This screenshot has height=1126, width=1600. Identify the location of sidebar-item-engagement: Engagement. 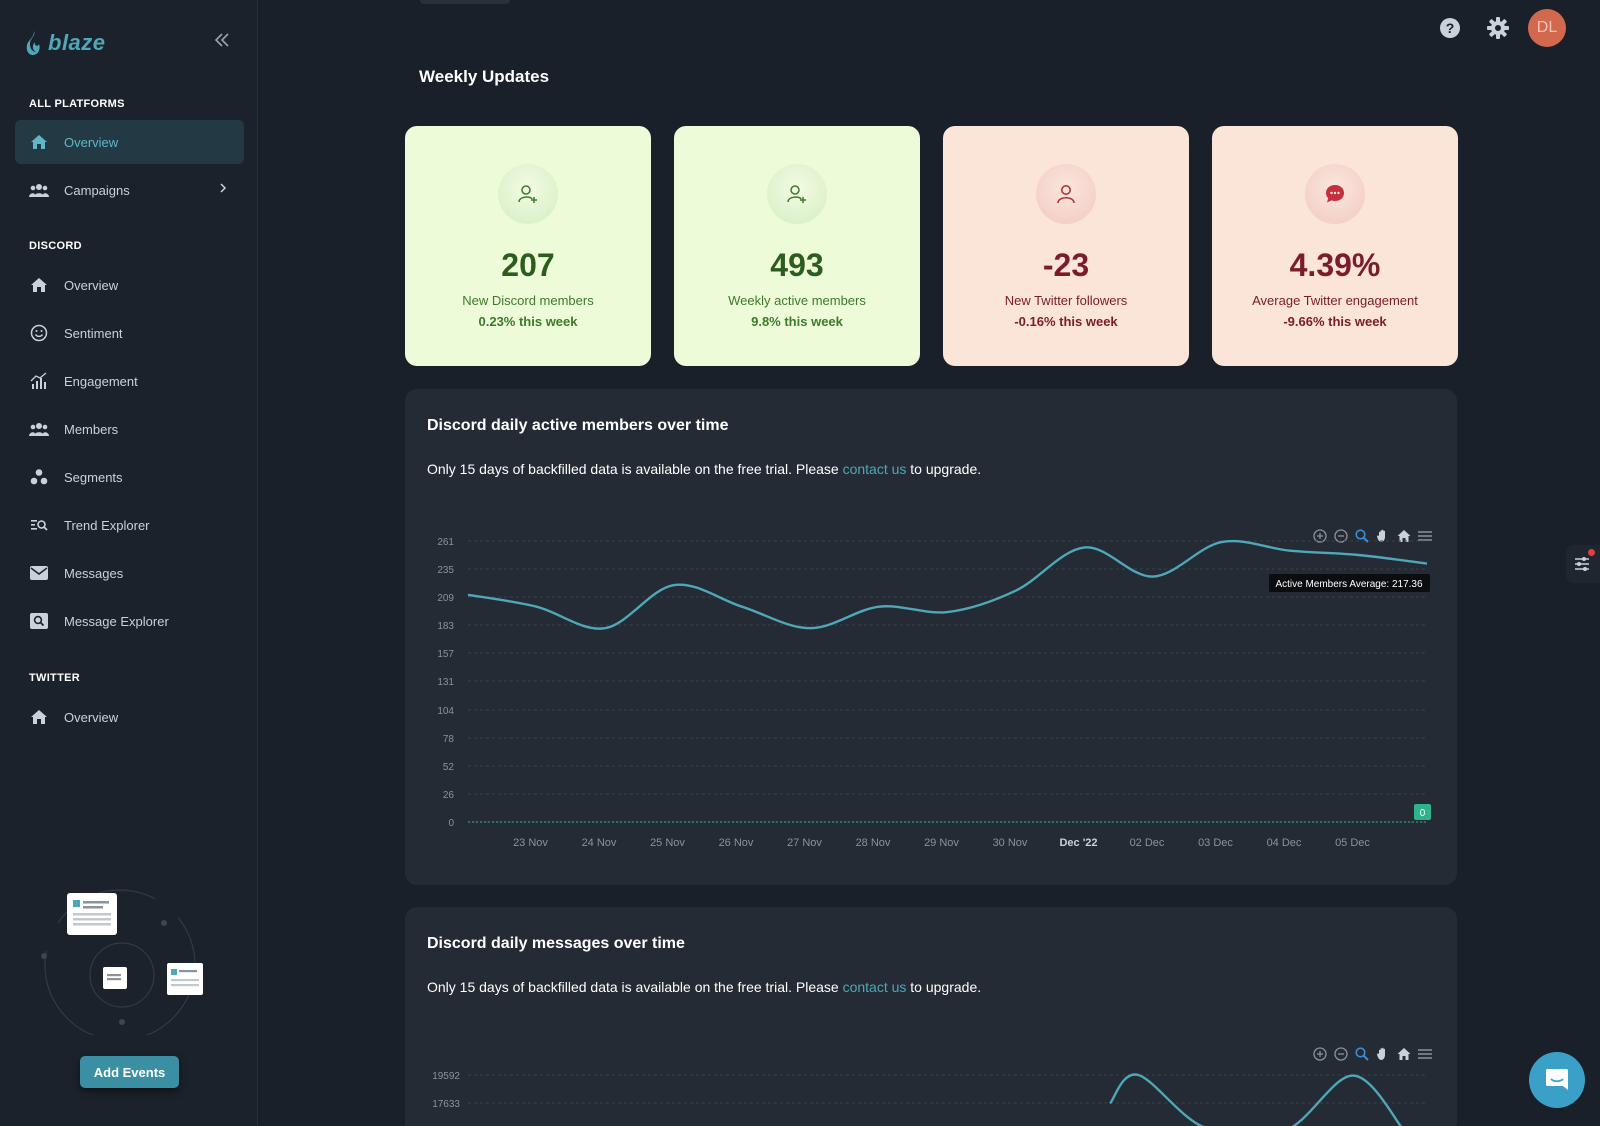
(129, 381).